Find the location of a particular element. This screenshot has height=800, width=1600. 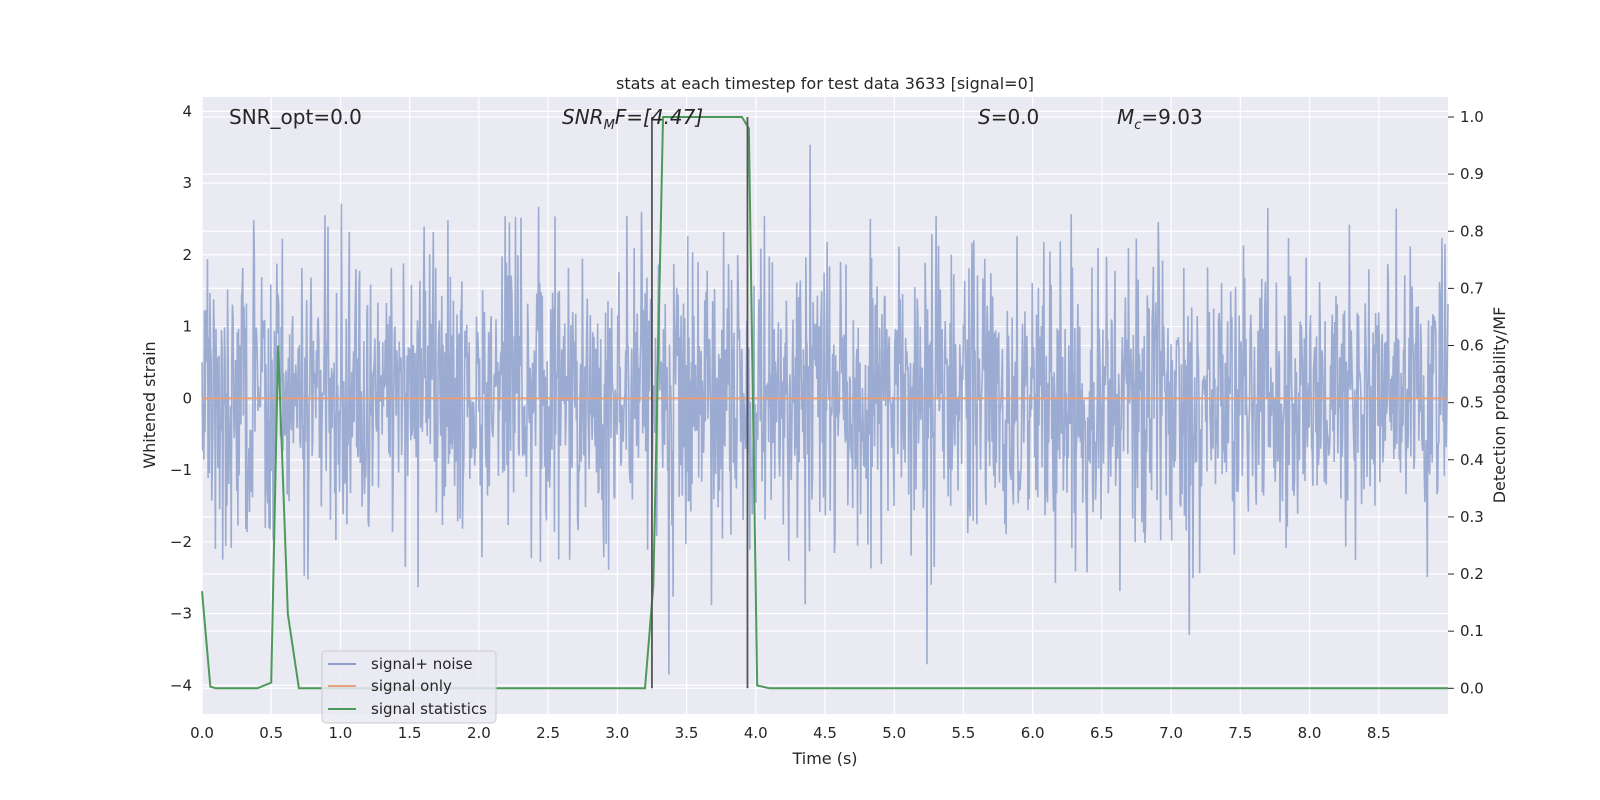

y-left-tick-label: −4 is located at coordinates (181, 685).